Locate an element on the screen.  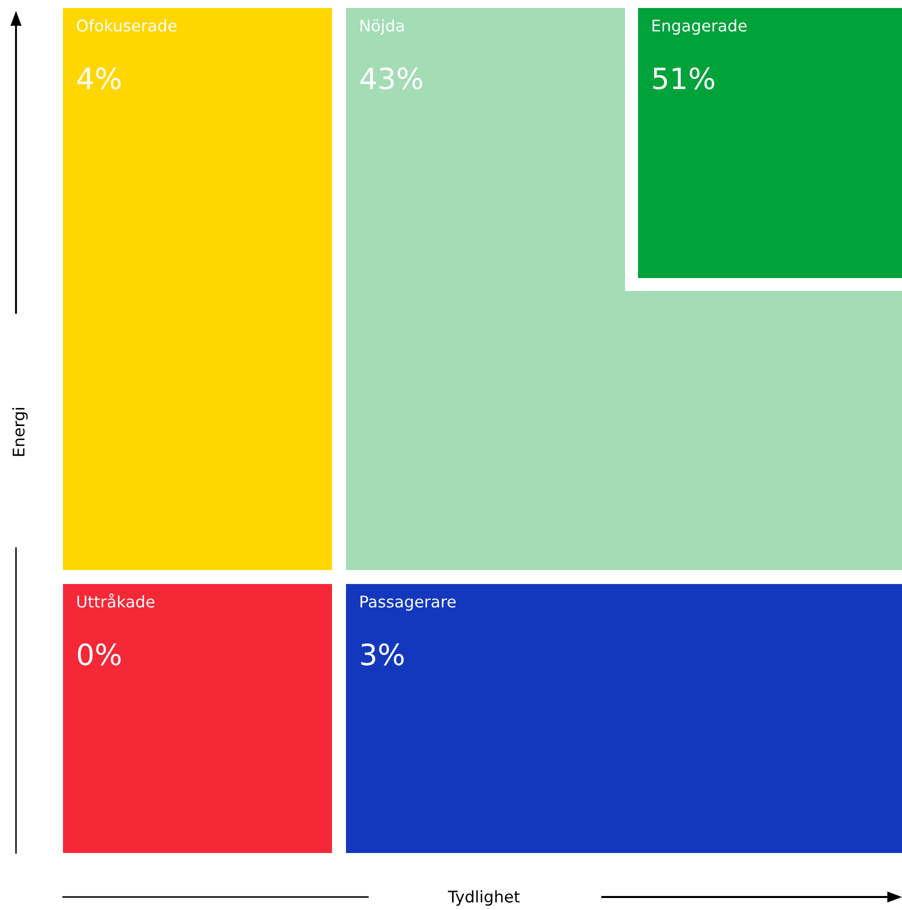
category-label: Passagerare is located at coordinates (408, 603).